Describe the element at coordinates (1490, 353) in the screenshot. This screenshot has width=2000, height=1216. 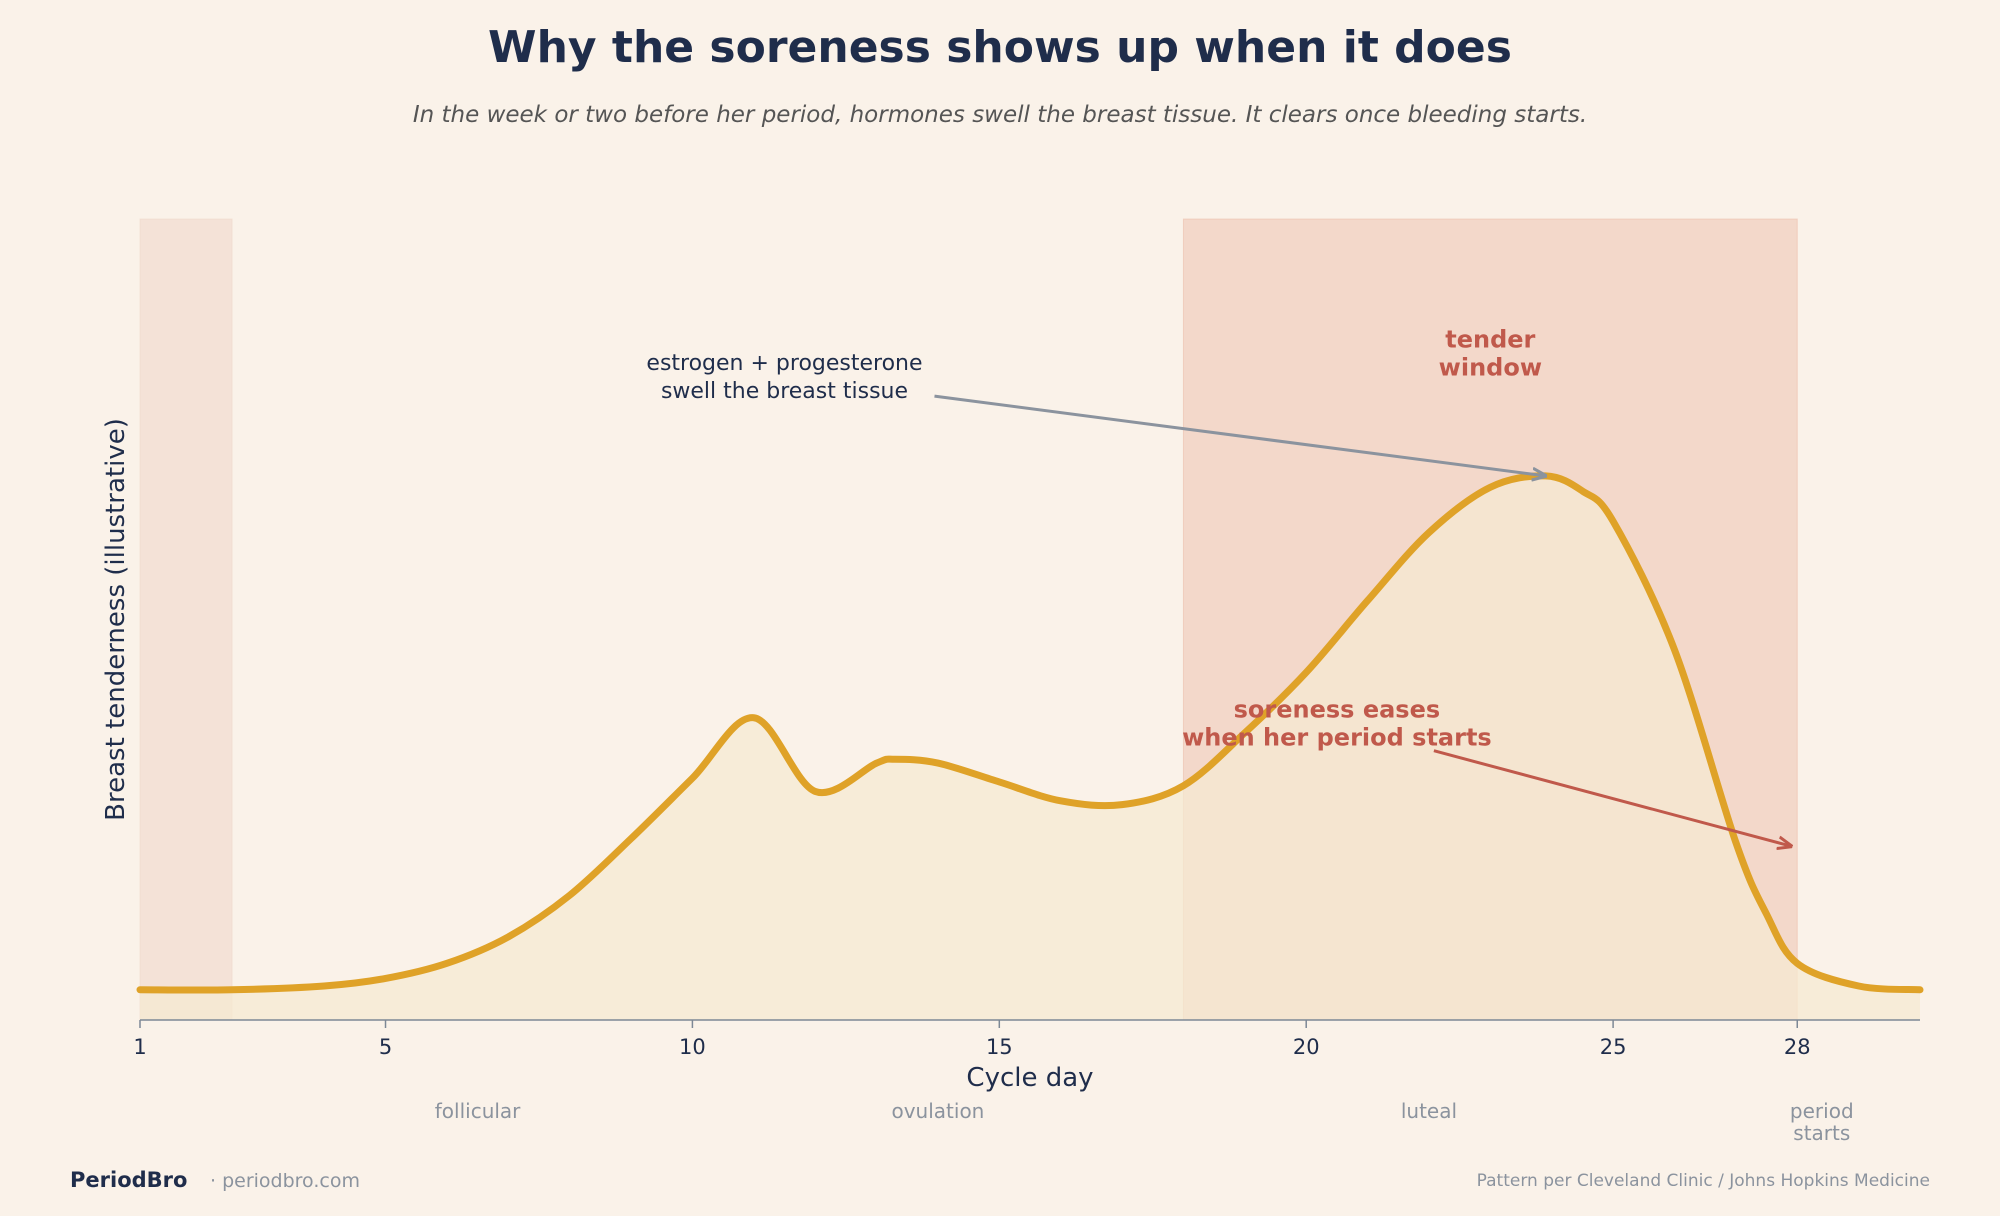
I see `annotation-text: tender window` at that location.